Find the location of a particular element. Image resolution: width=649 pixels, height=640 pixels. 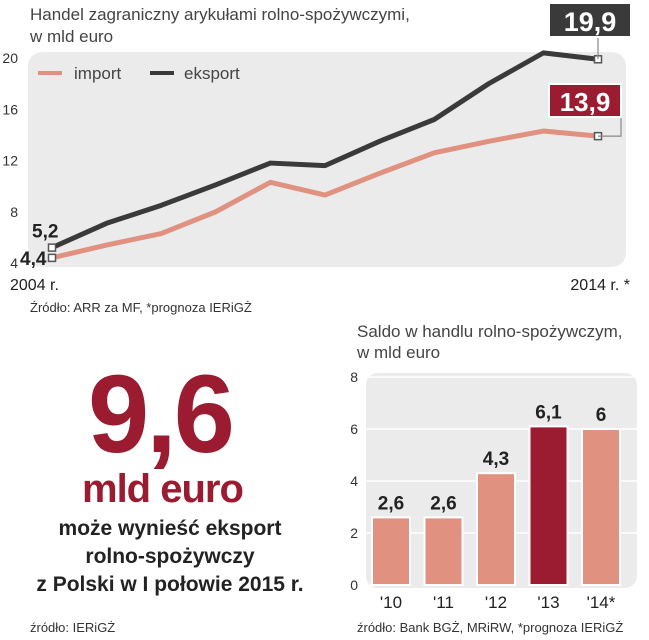

y-tick-label: 20 is located at coordinates (10, 58).